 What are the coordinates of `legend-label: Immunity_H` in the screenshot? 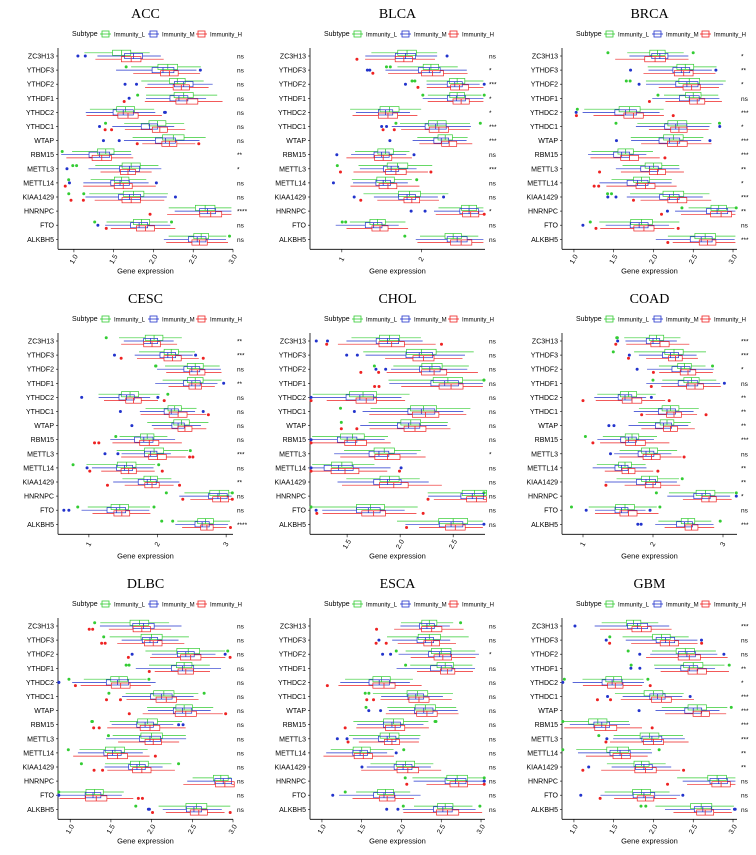 It's located at (730, 321).